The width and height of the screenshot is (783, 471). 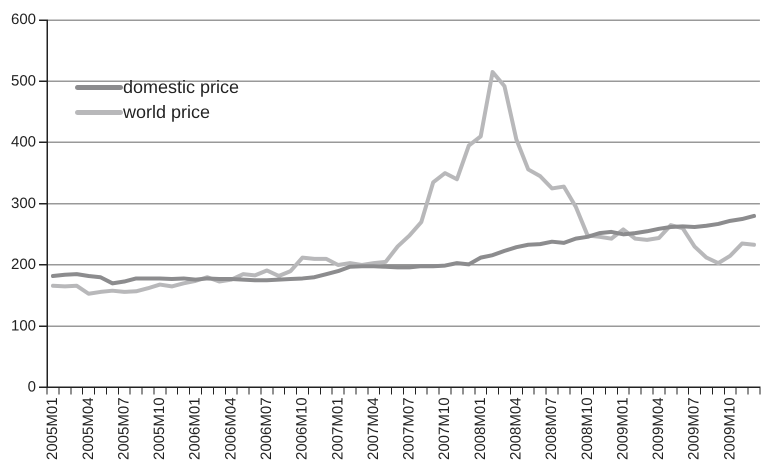 What do you see at coordinates (551, 428) in the screenshot?
I see `x-tick-label: 2008M07` at bounding box center [551, 428].